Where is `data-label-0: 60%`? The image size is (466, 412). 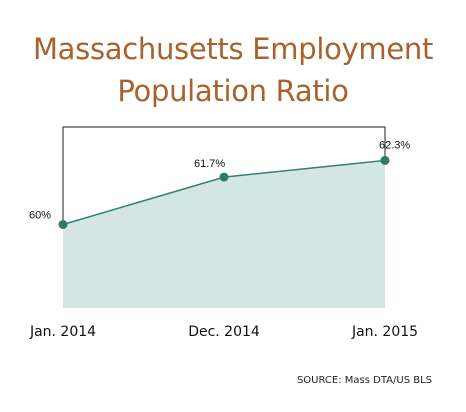 data-label-0: 60% is located at coordinates (40, 216).